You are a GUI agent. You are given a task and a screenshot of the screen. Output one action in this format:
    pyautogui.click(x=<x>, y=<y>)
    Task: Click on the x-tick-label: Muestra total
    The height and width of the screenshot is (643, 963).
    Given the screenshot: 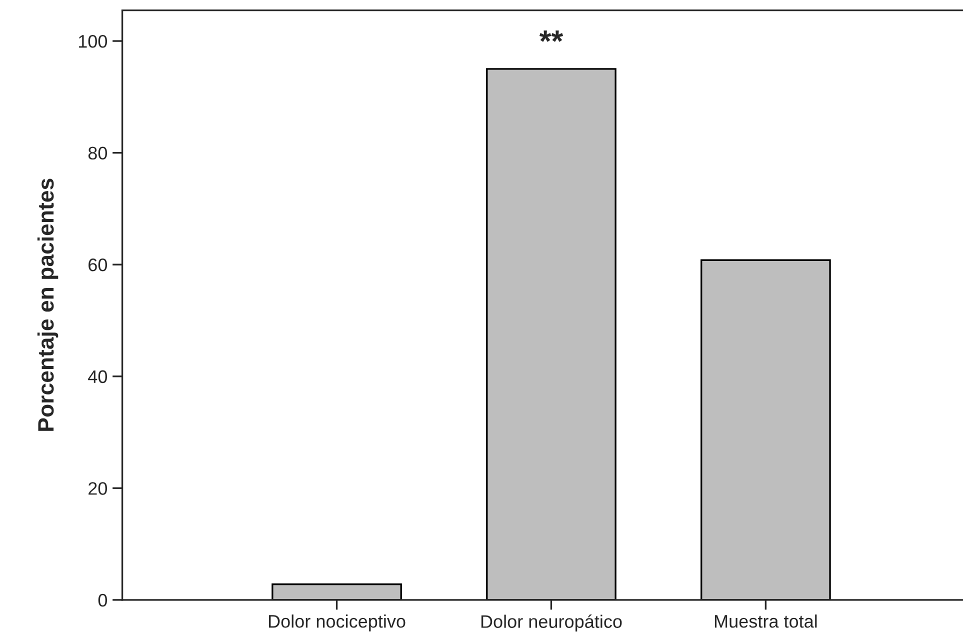 What is the action you would take?
    pyautogui.click(x=765, y=621)
    